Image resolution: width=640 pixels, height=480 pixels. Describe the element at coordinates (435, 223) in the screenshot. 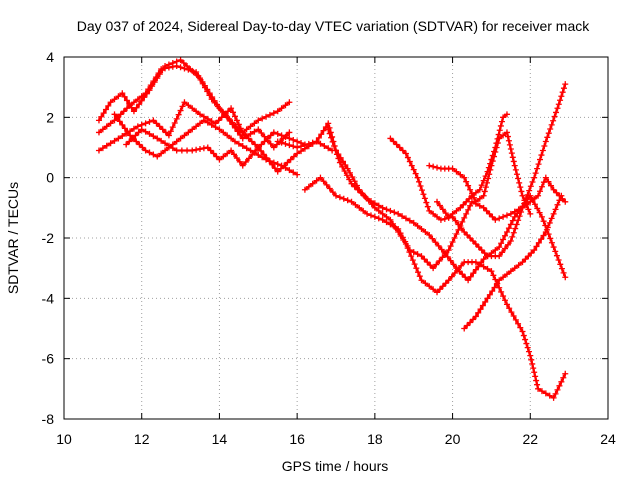

I see `series-line` at that location.